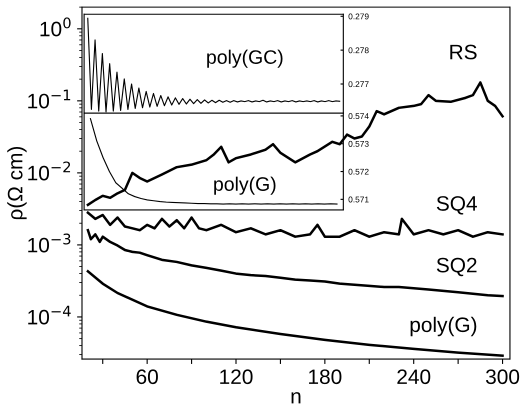 Image resolution: width=529 pixels, height=419 pixels. I want to click on y-tick-label: 10$^{−4}$, so click(49, 315).